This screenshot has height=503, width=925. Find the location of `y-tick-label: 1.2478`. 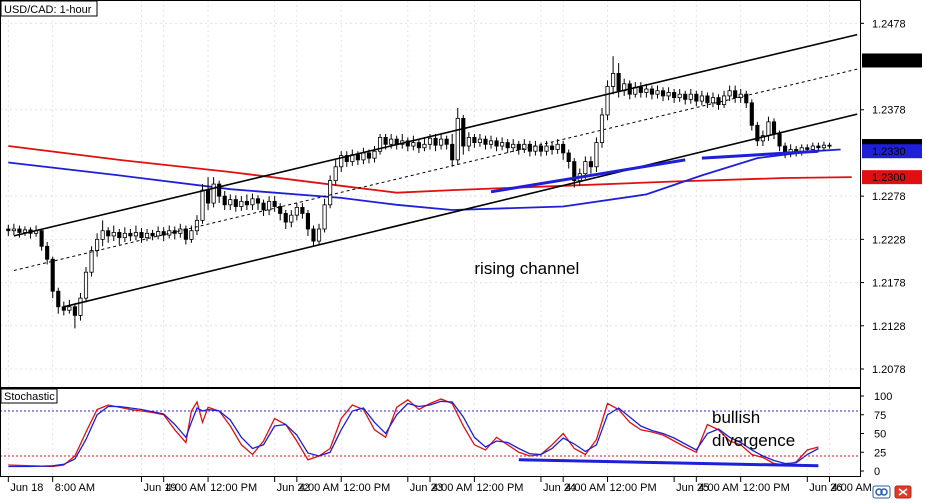

y-tick-label: 1.2478 is located at coordinates (889, 24).